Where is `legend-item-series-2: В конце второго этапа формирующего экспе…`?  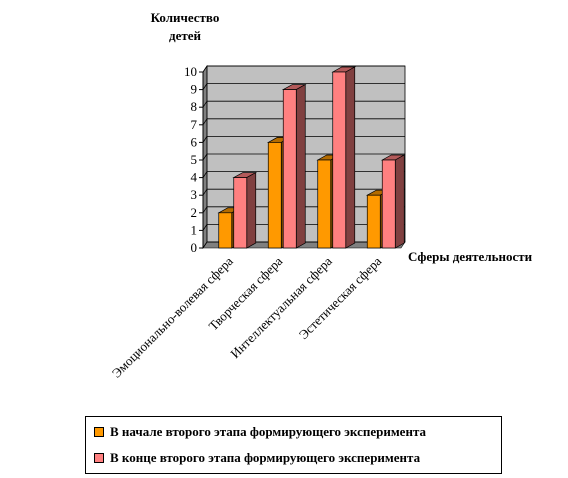
legend-item-series-2: В конце второго этапа формирующего экспе… is located at coordinates (257, 458).